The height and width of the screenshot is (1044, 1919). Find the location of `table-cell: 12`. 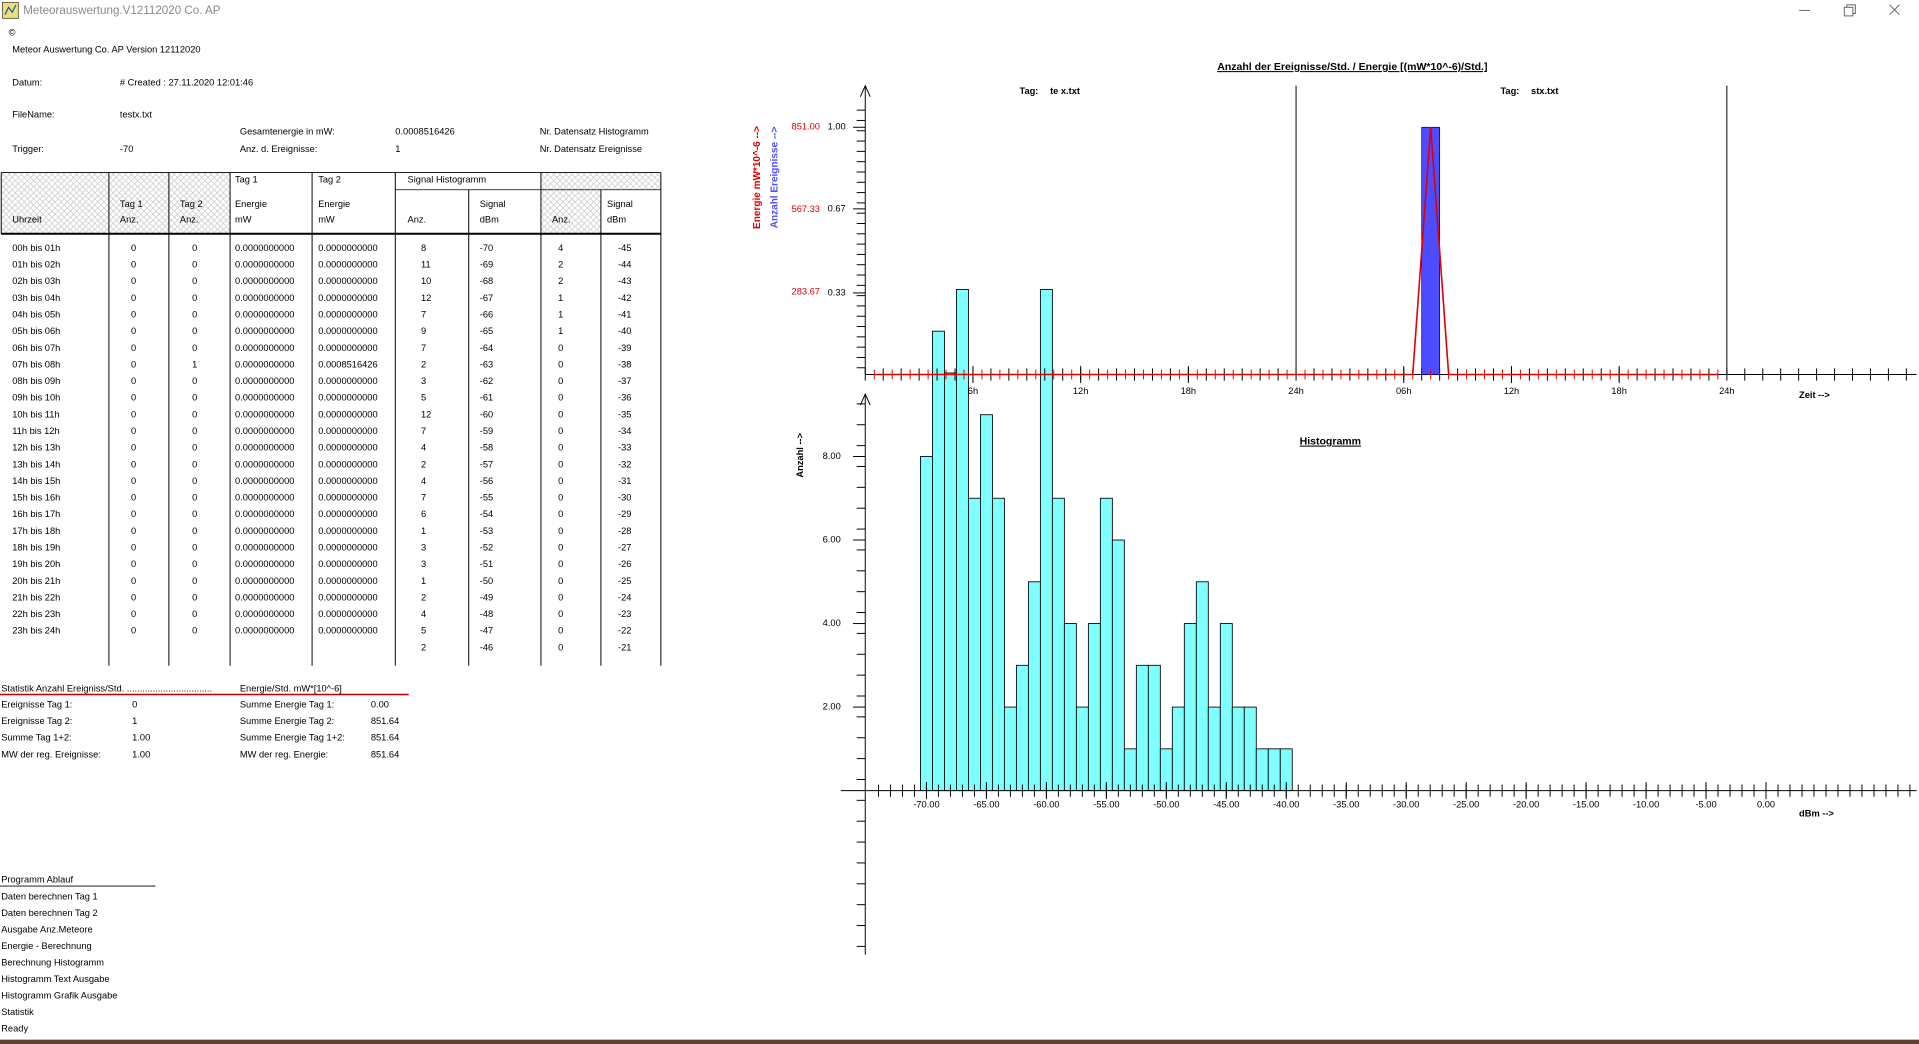

table-cell: 12 is located at coordinates (426, 298).